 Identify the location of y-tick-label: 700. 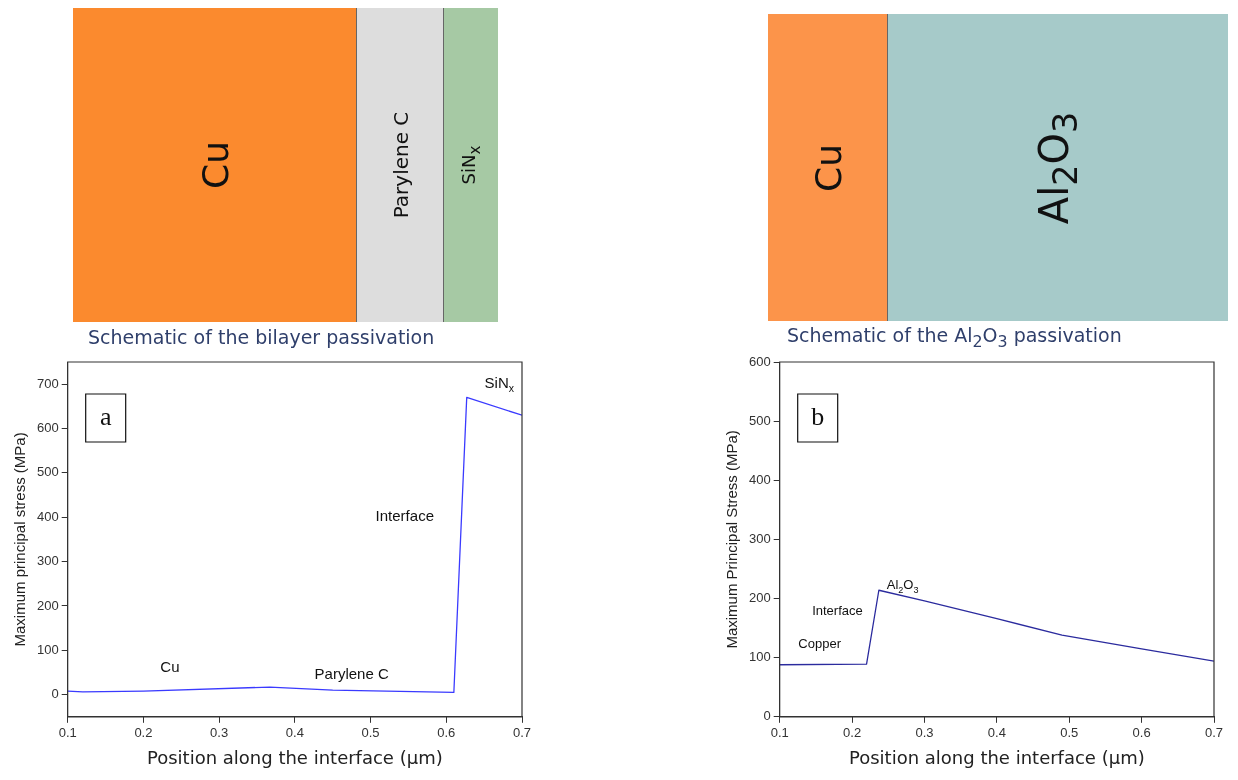
(47, 383).